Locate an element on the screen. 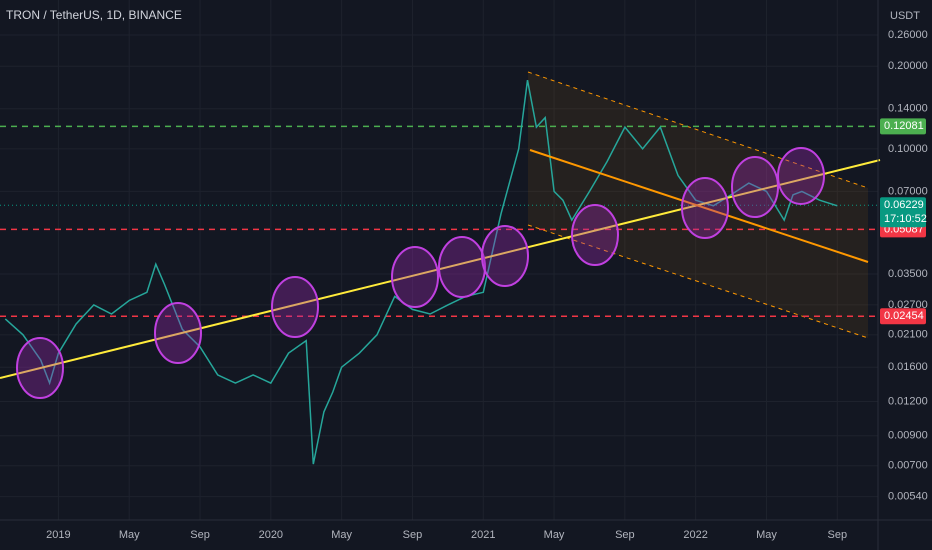 The image size is (932, 550). x-tick-label: 2020 is located at coordinates (271, 535).